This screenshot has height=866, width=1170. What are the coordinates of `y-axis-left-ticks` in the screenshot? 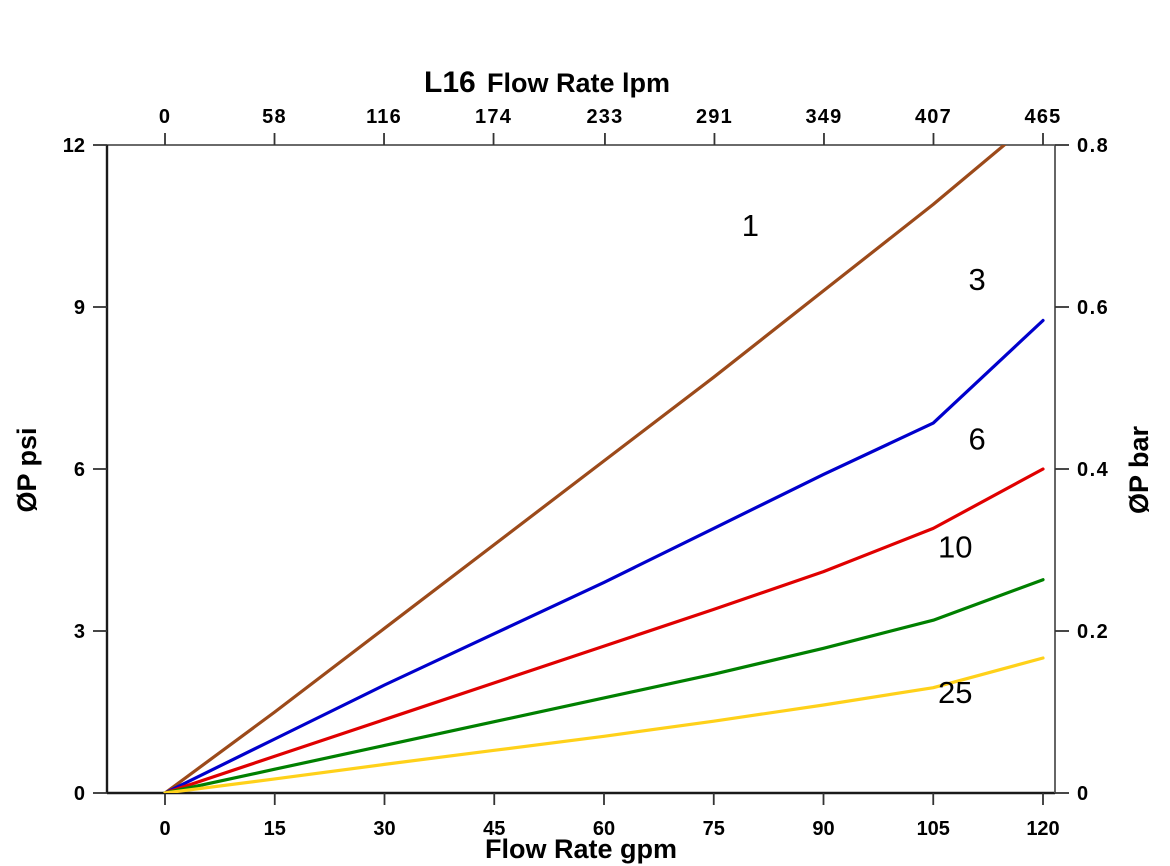 It's located at (100, 469).